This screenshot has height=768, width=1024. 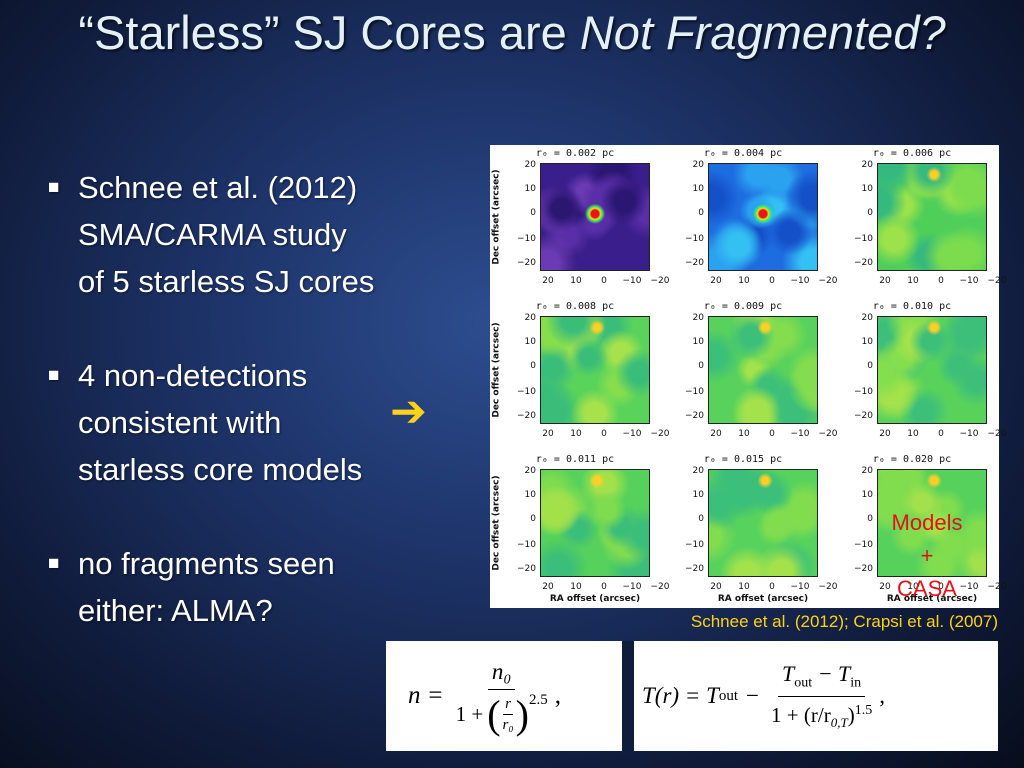 What do you see at coordinates (927, 555) in the screenshot?
I see `models-casa-label: Models + CASA` at bounding box center [927, 555].